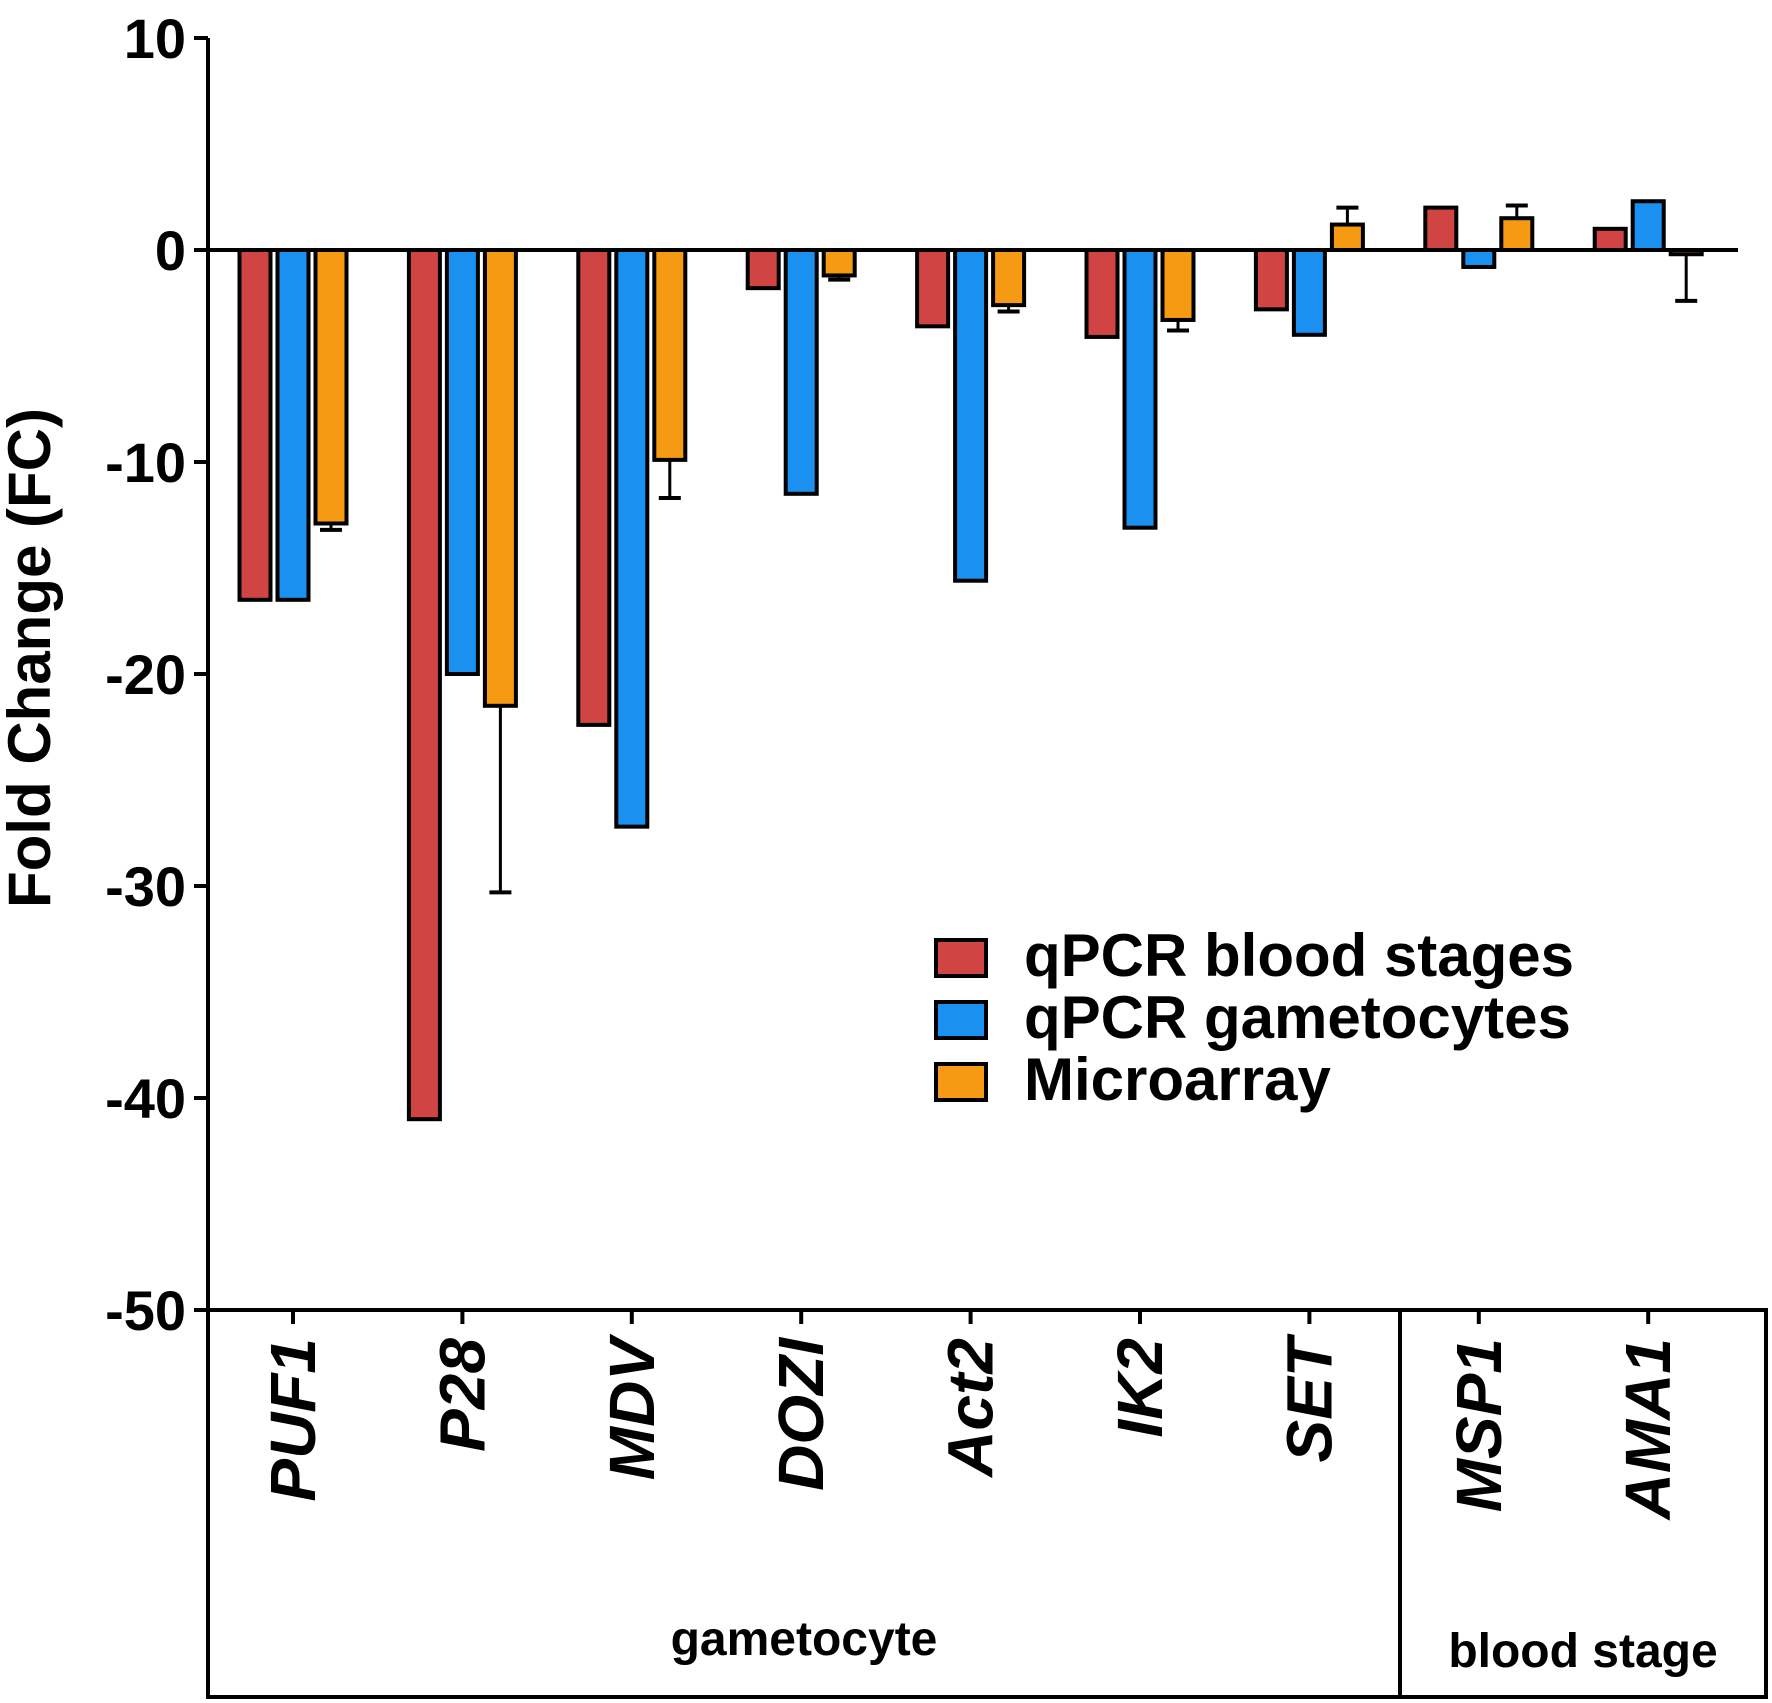  I want to click on legend-swatch-microarray, so click(961, 1082).